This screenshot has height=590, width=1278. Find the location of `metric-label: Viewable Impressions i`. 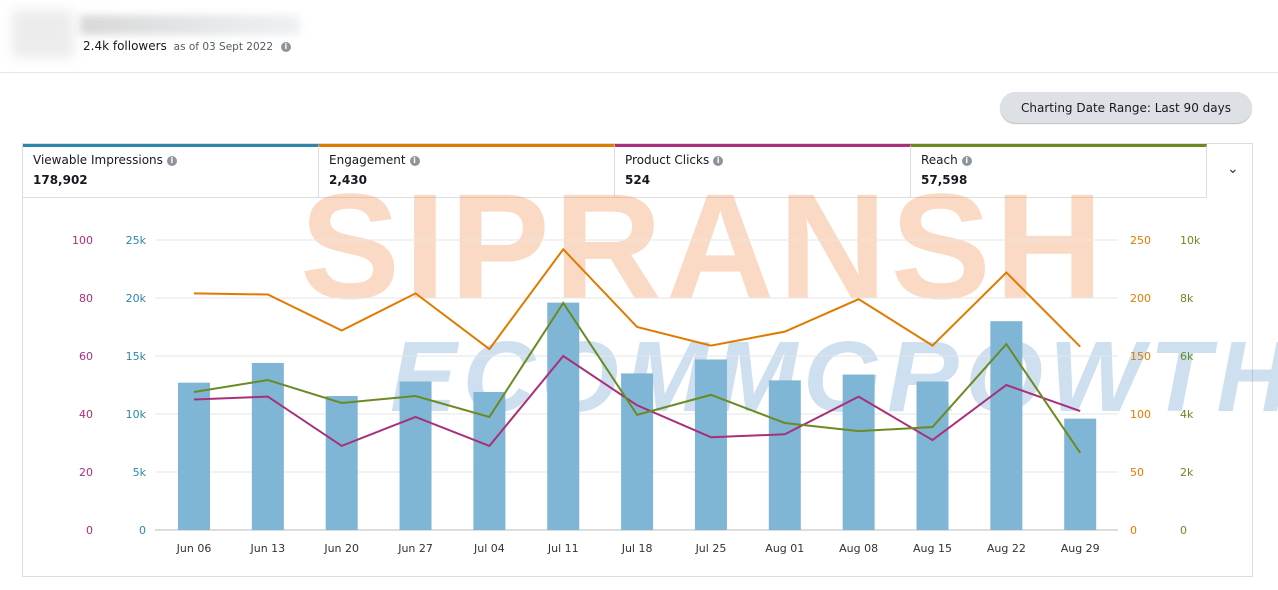

metric-label: Viewable Impressions i is located at coordinates (175, 160).